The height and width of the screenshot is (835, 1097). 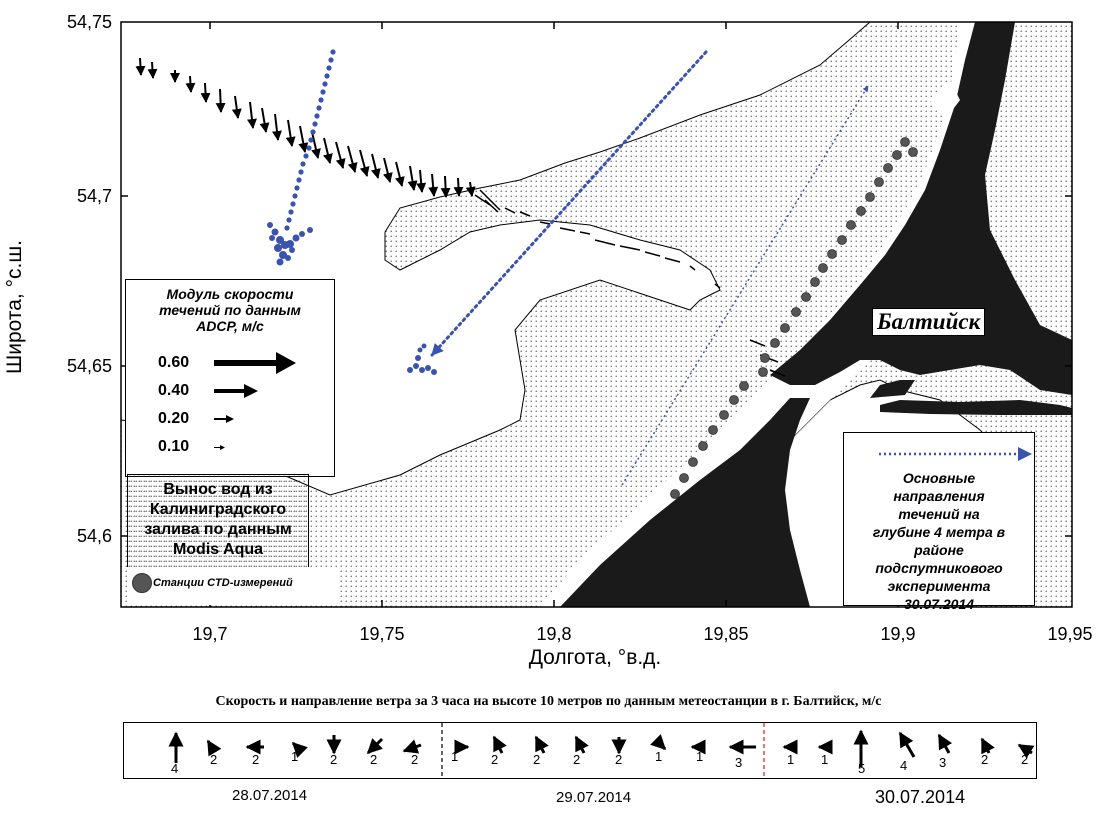 I want to click on direction-legend-arrow, so click(x=955, y=454).